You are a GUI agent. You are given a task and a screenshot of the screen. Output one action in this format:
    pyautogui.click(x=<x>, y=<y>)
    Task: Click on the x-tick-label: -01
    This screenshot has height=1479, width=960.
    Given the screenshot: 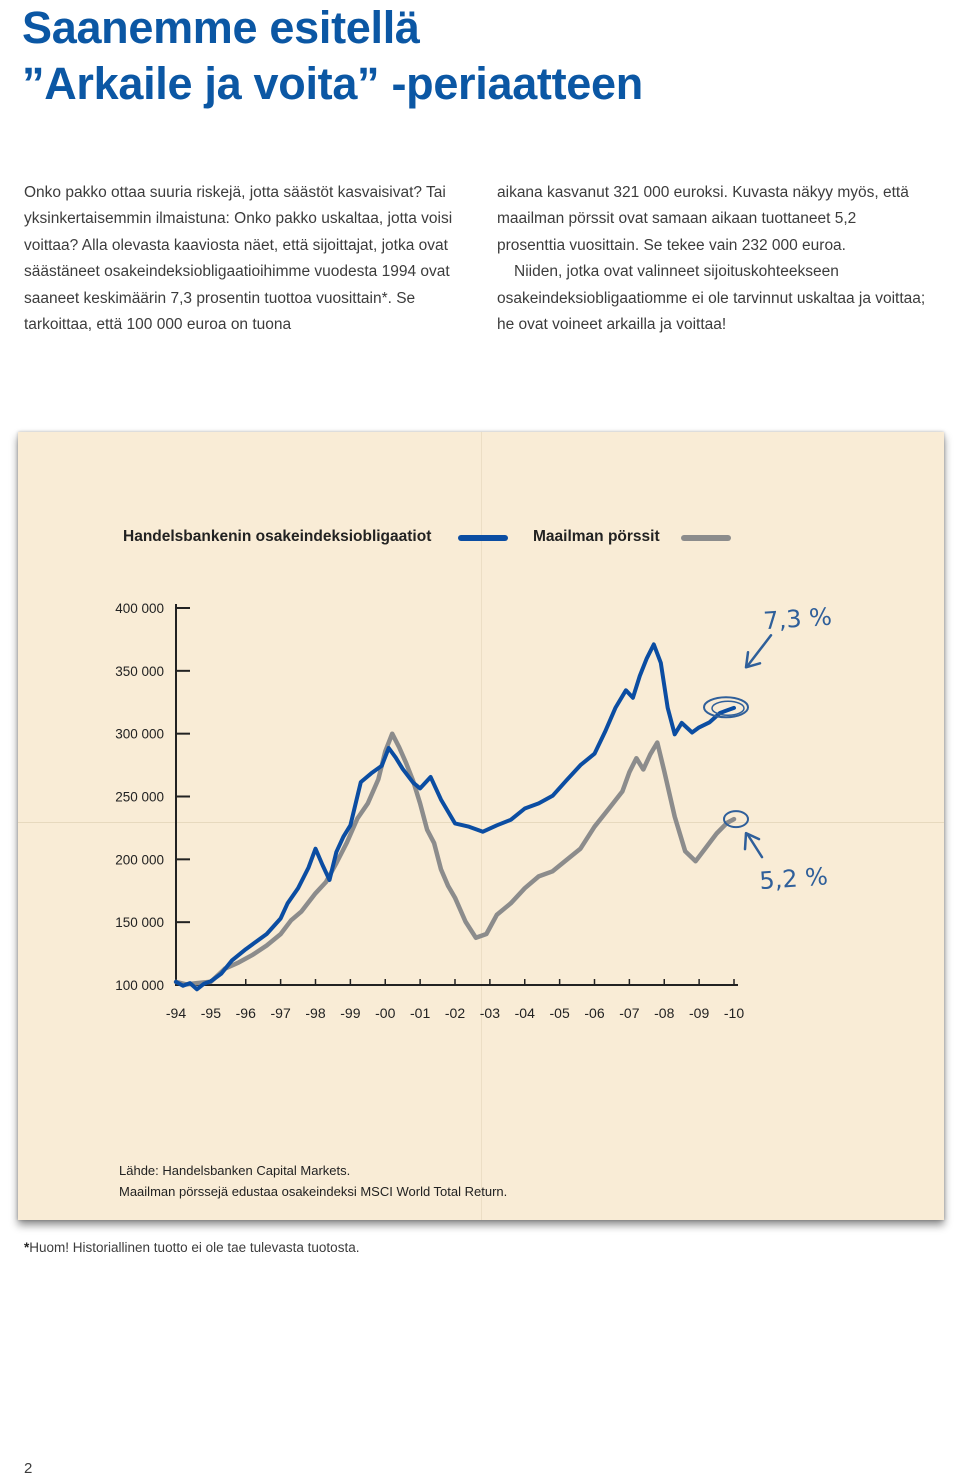 What is the action you would take?
    pyautogui.click(x=420, y=1013)
    